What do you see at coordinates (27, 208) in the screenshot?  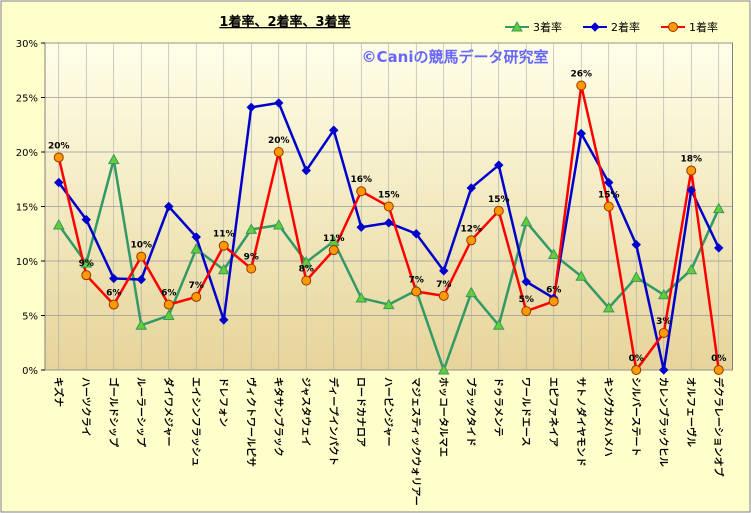 I see `y-tick-label: 15%` at bounding box center [27, 208].